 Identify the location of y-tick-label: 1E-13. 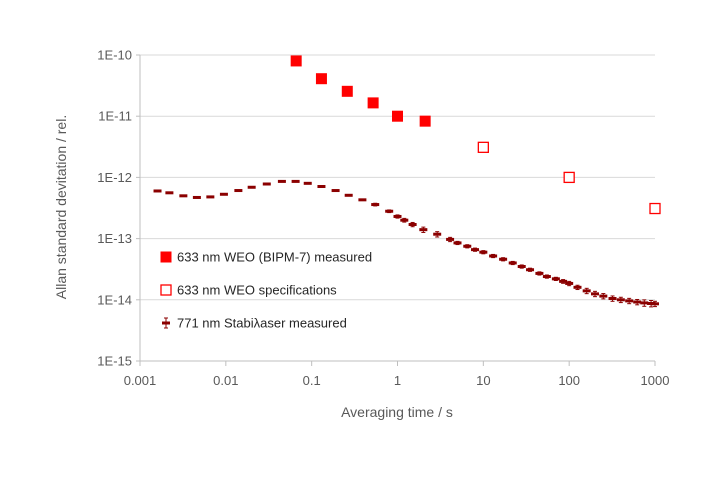
(114, 238).